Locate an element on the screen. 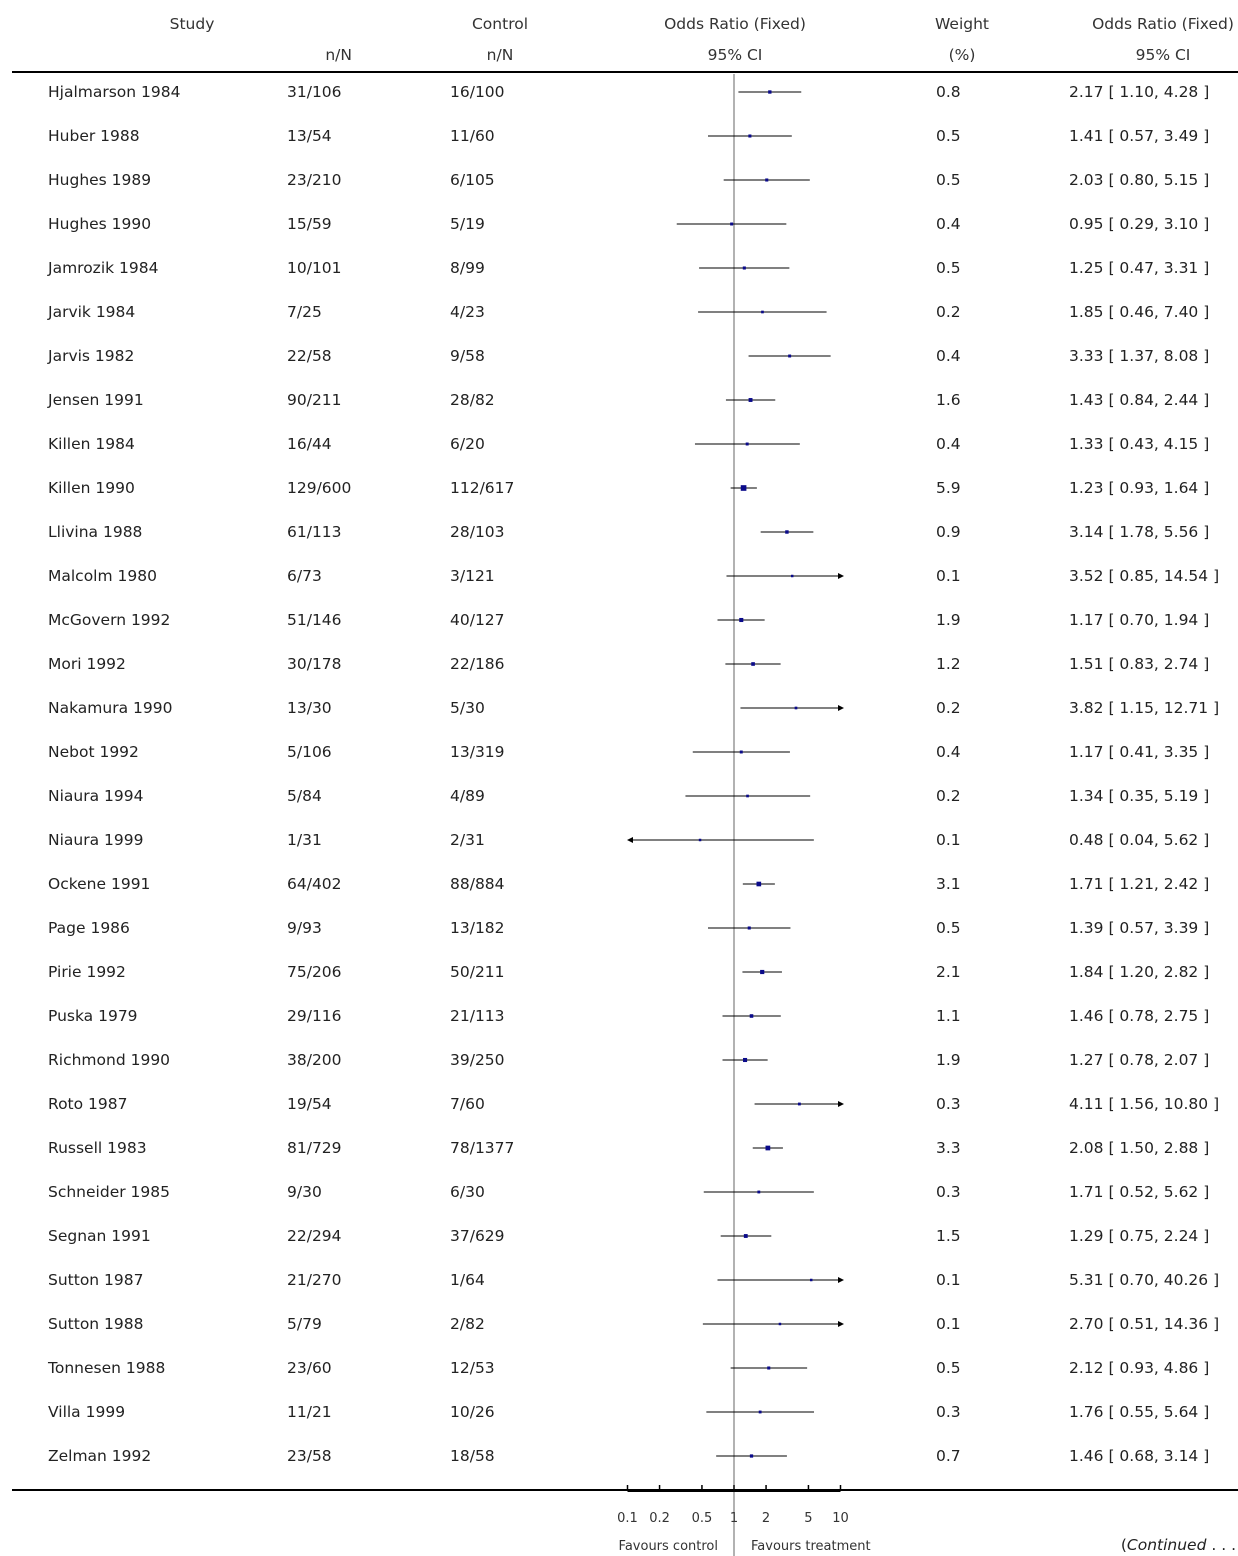 This screenshot has height=1556, width=1238. study-name: Llivina 1988 is located at coordinates (95, 532).